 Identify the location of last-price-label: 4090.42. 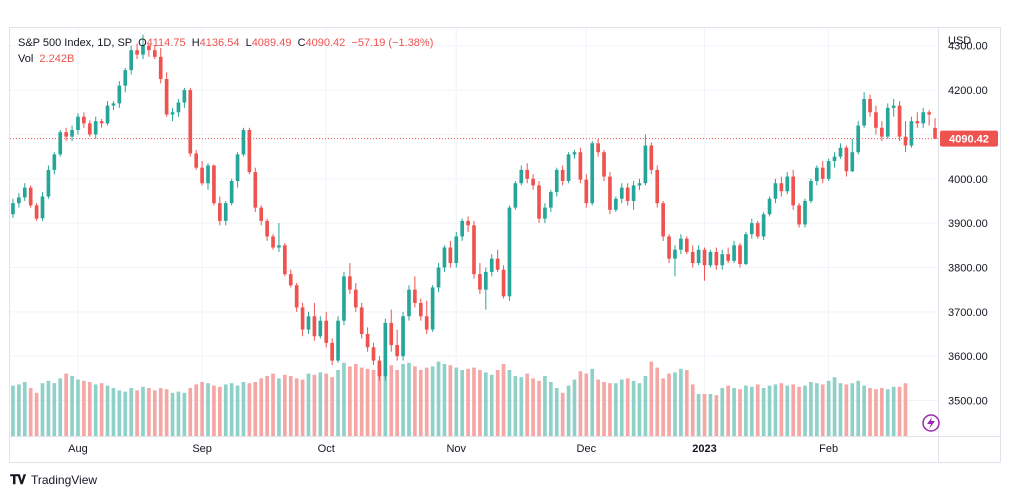
(969, 140).